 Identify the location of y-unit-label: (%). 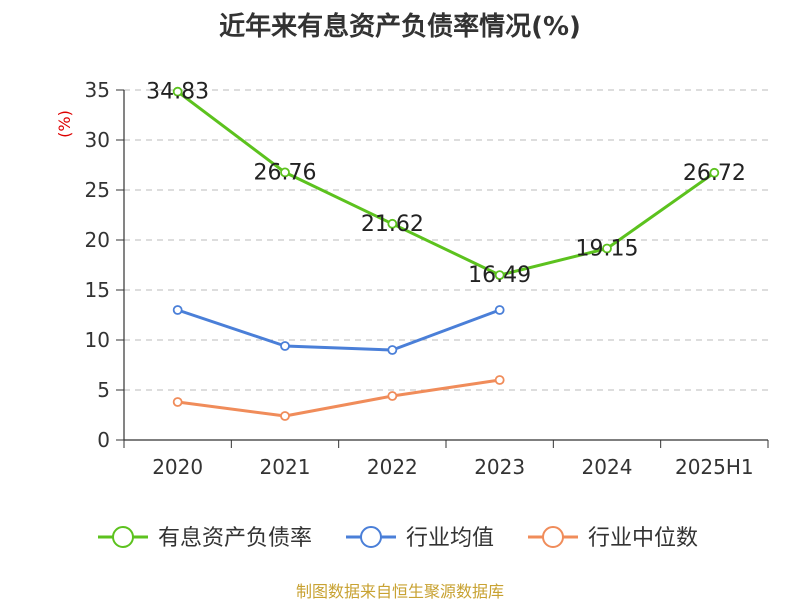
(64, 124).